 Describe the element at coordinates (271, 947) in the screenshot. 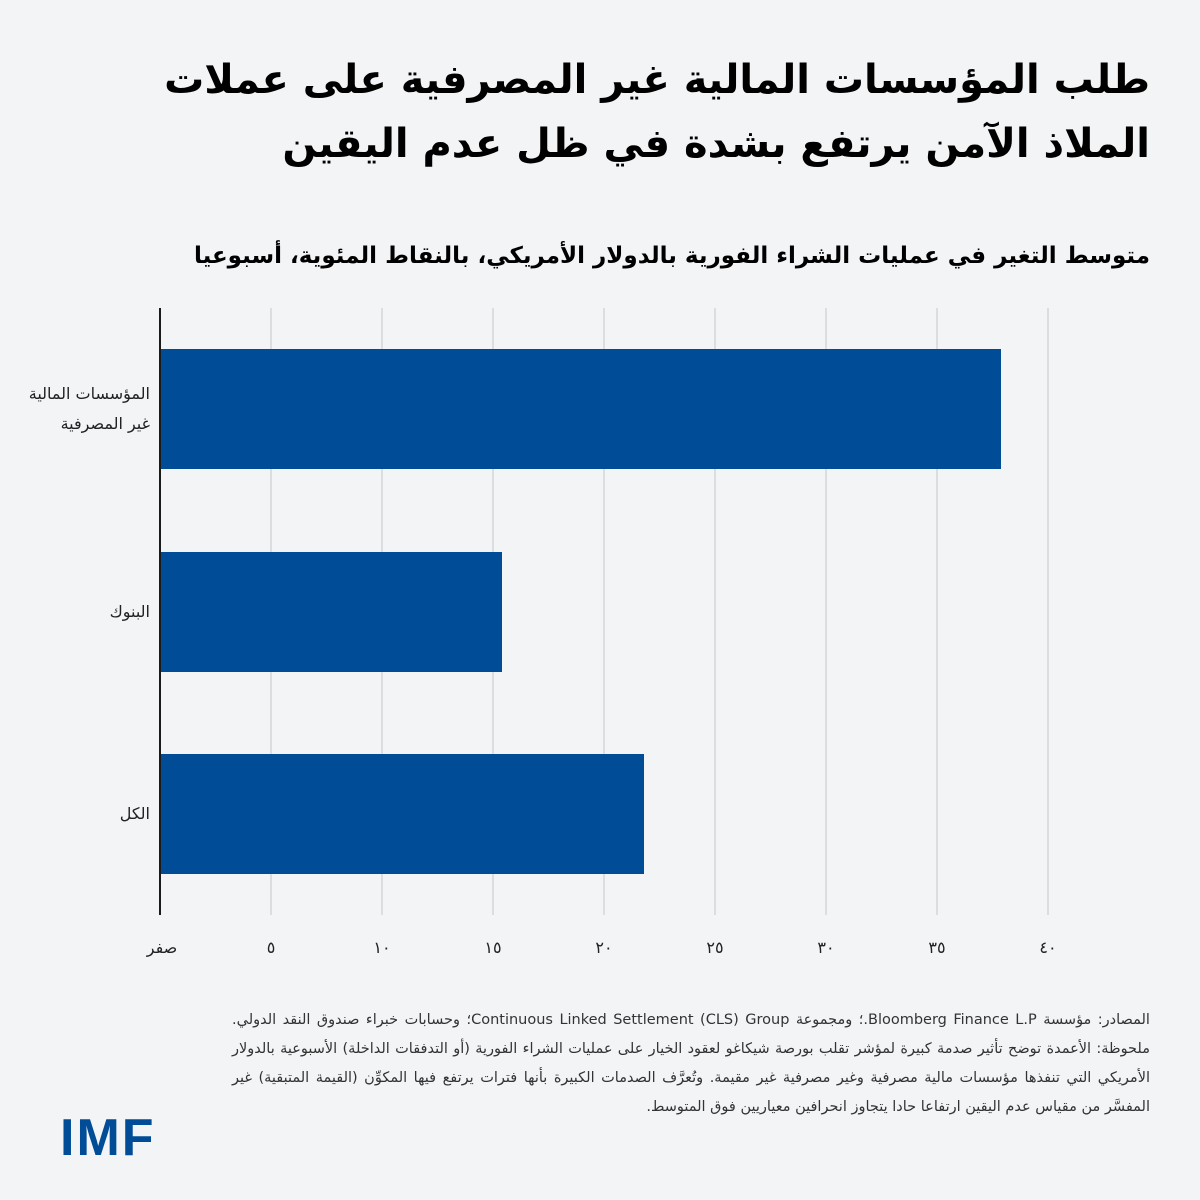

I see `x-tick-label: ٥` at that location.